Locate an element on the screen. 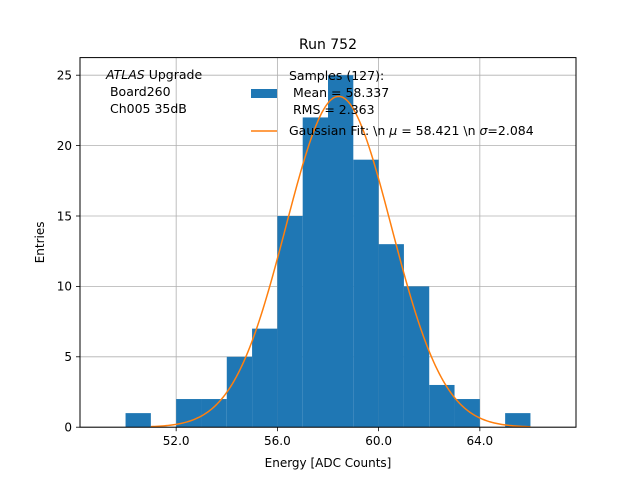 This screenshot has height=480, width=640. chart-title: Run 752 is located at coordinates (328, 45).